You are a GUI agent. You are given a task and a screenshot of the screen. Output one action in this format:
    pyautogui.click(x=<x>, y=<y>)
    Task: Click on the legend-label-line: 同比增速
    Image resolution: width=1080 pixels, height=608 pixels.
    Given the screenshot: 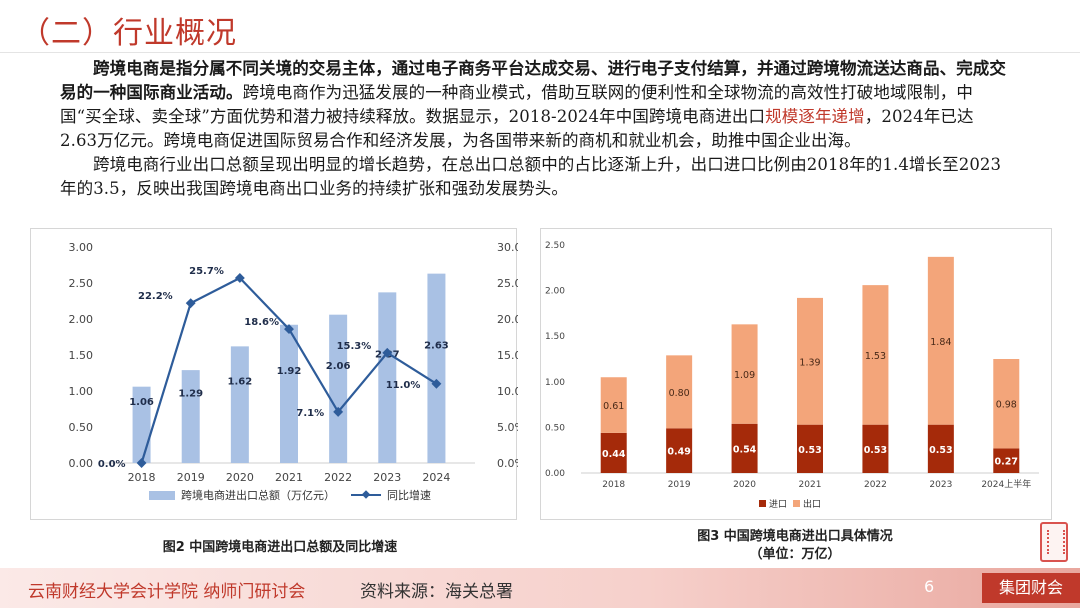 What is the action you would take?
    pyautogui.click(x=409, y=495)
    